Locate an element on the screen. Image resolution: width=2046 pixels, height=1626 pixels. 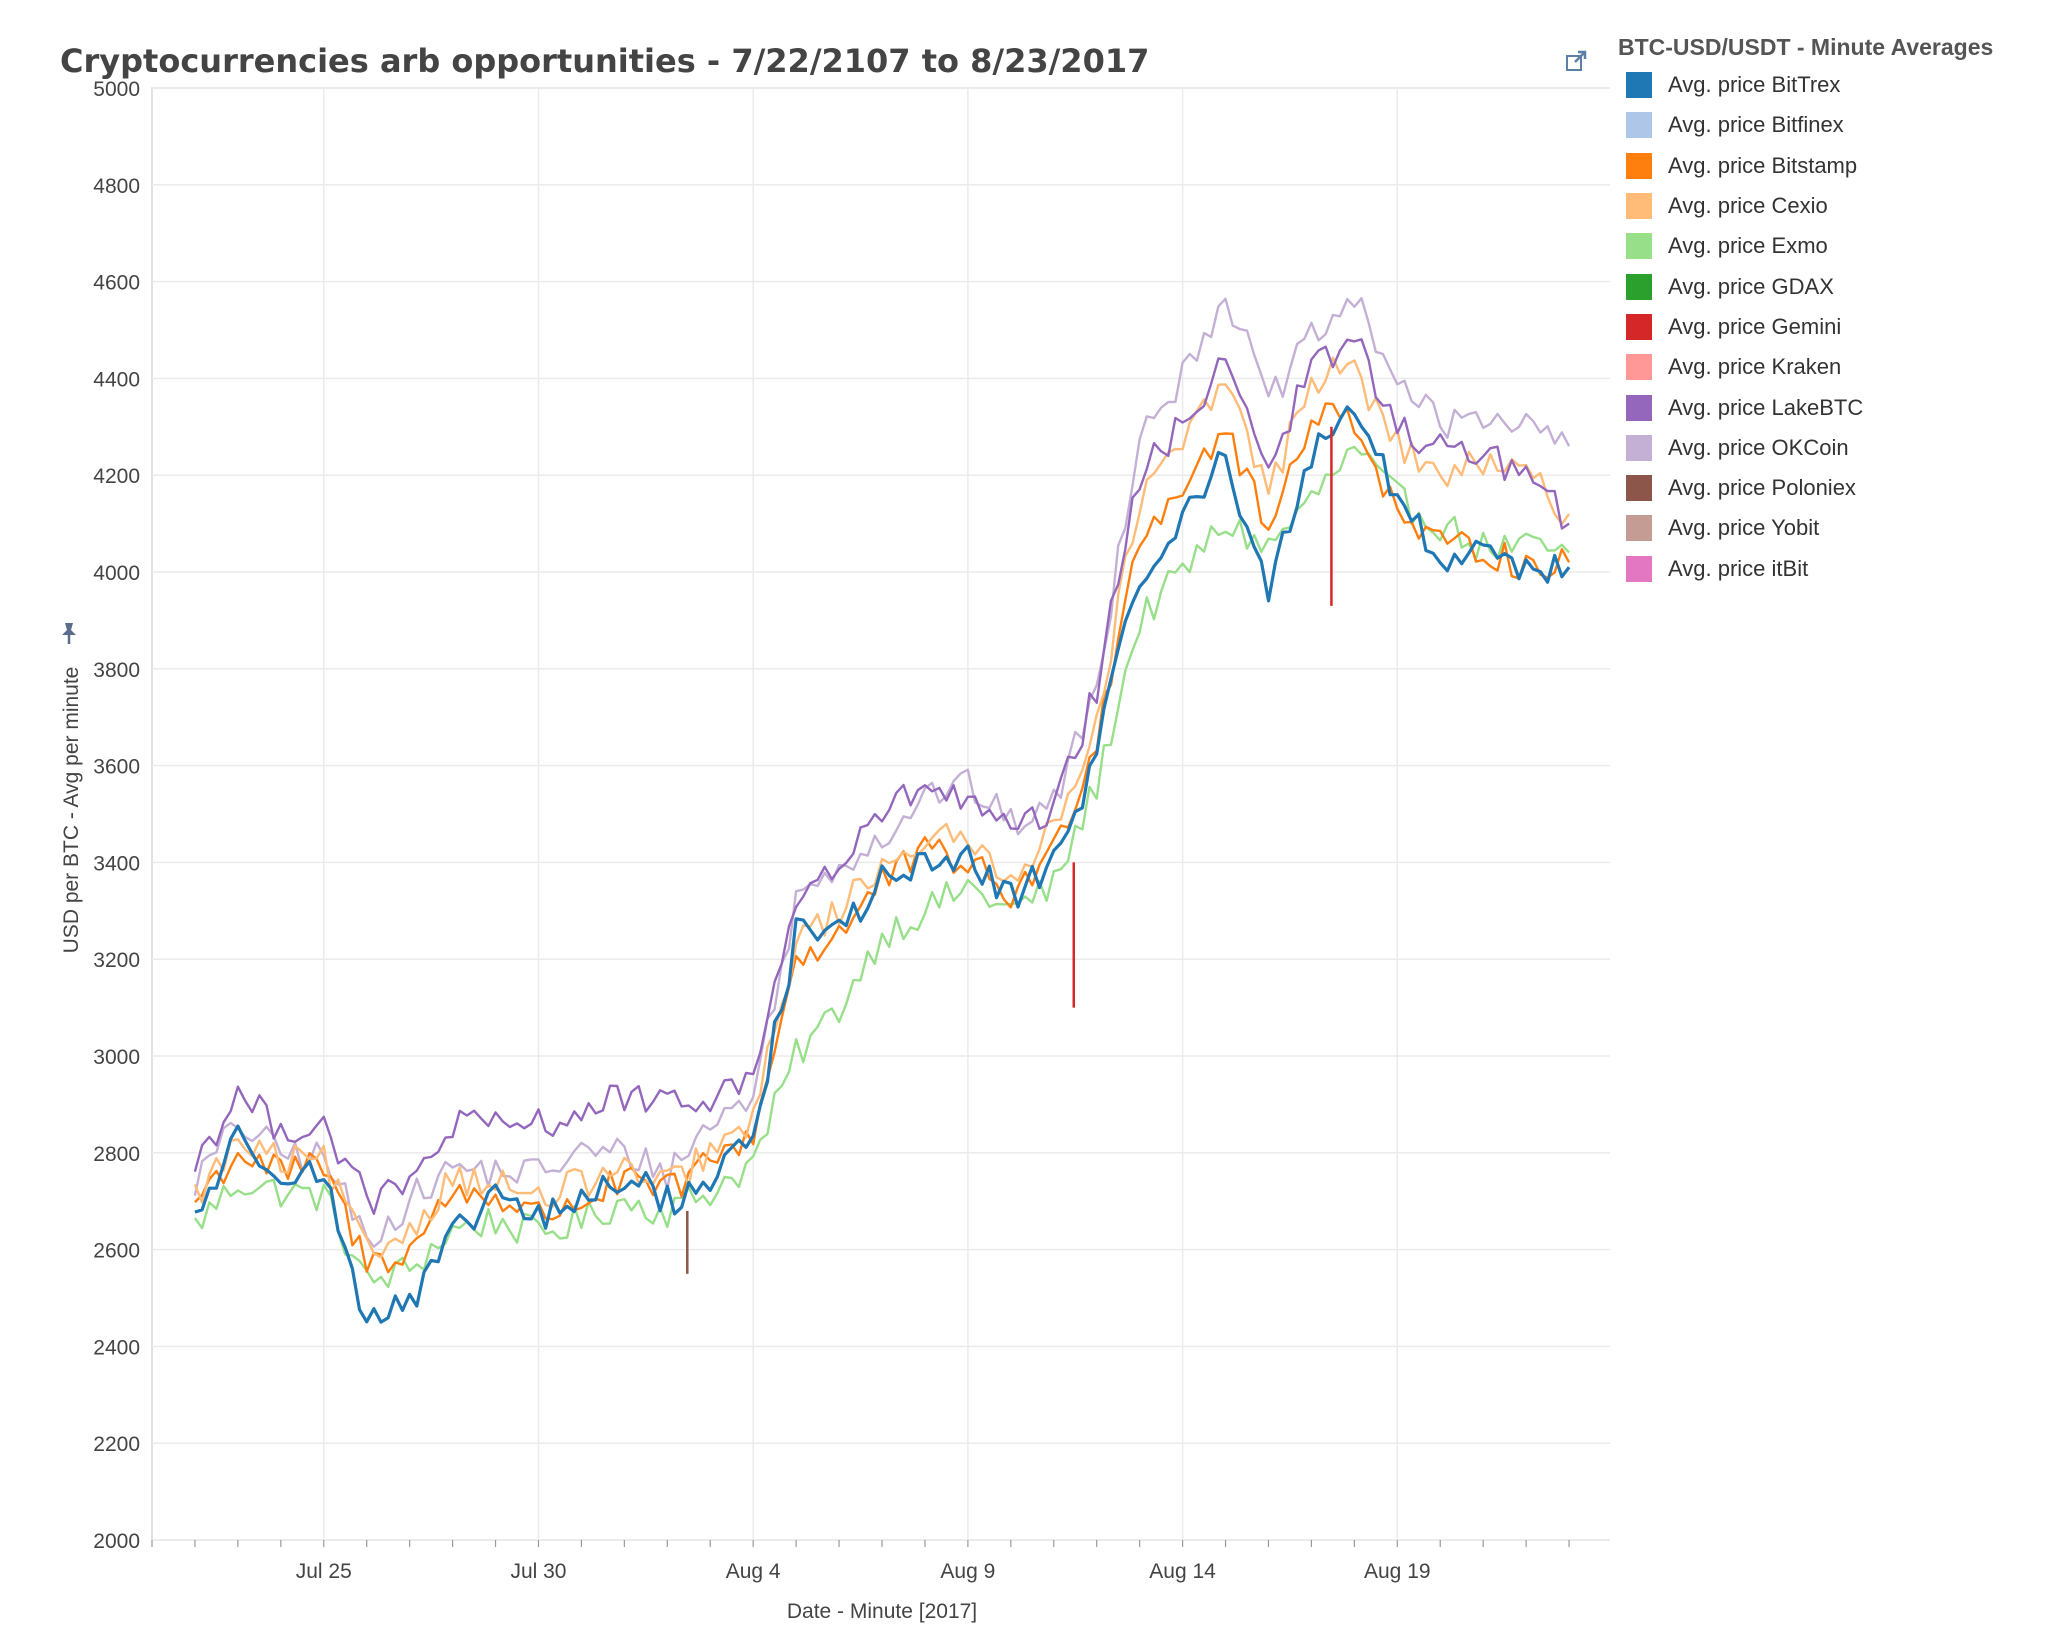
pin-icon is located at coordinates (69, 633).